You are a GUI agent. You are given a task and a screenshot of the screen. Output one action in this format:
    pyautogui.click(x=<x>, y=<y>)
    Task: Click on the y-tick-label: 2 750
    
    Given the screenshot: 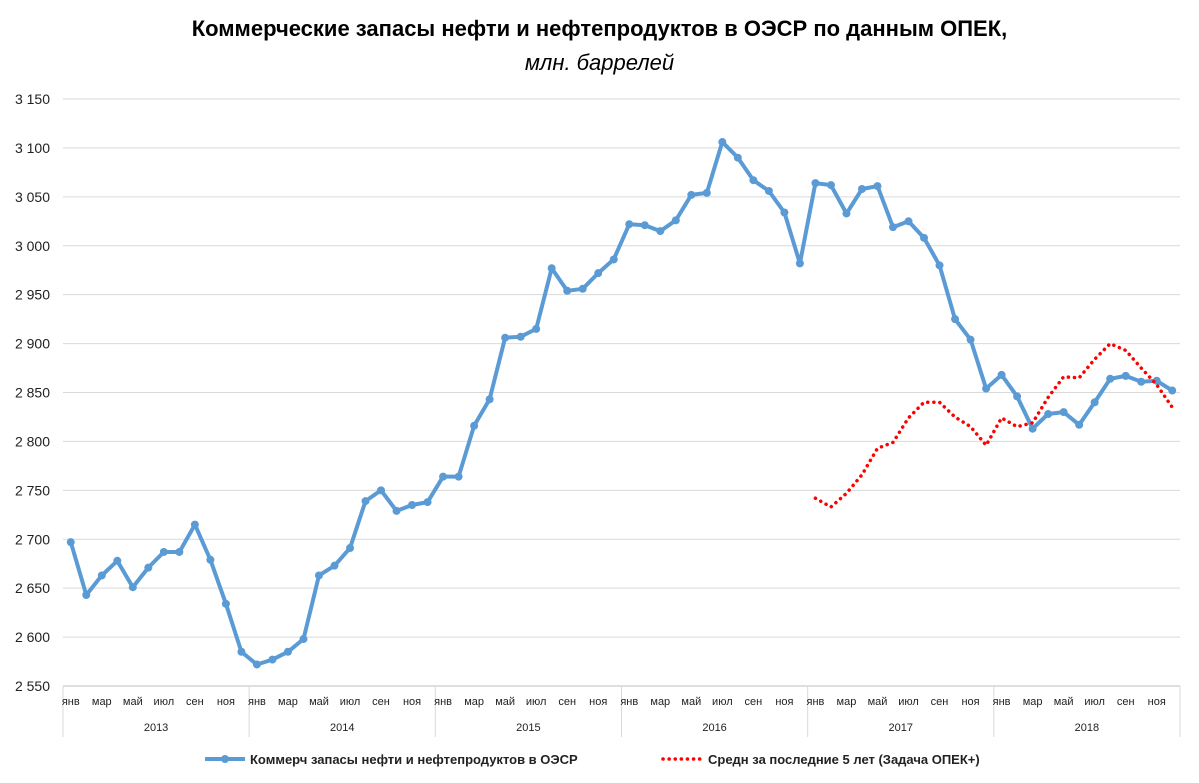 What is the action you would take?
    pyautogui.click(x=32, y=490)
    